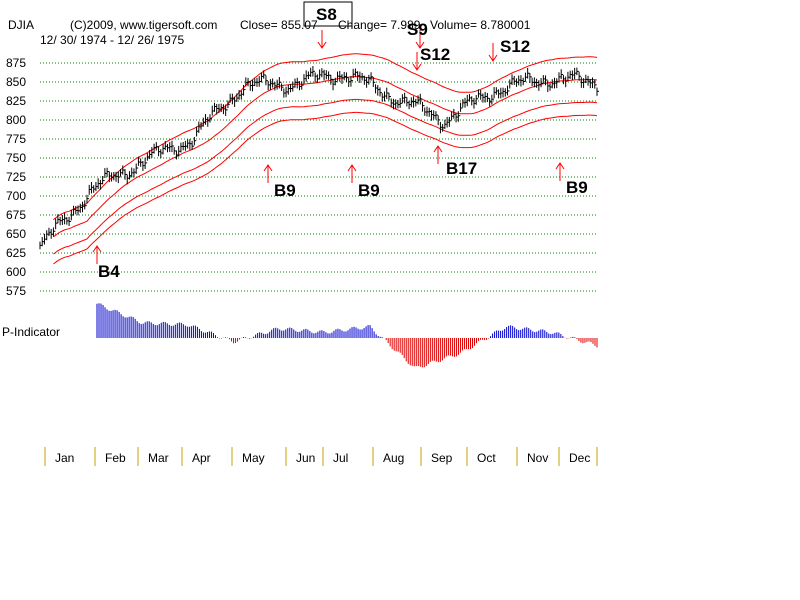  I want to click on month-label: Mar, so click(158, 458).